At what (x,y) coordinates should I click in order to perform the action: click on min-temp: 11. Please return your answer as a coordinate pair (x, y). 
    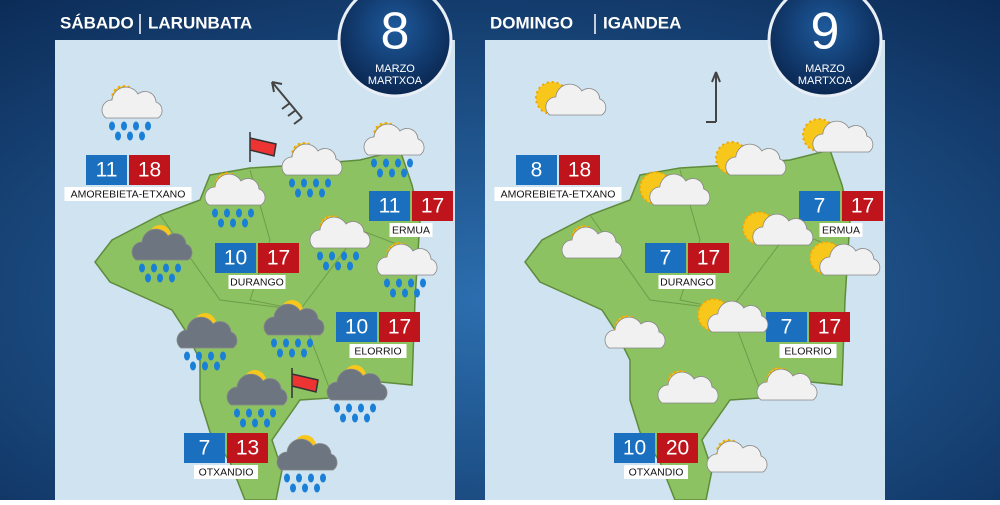
    Looking at the image, I should click on (390, 206).